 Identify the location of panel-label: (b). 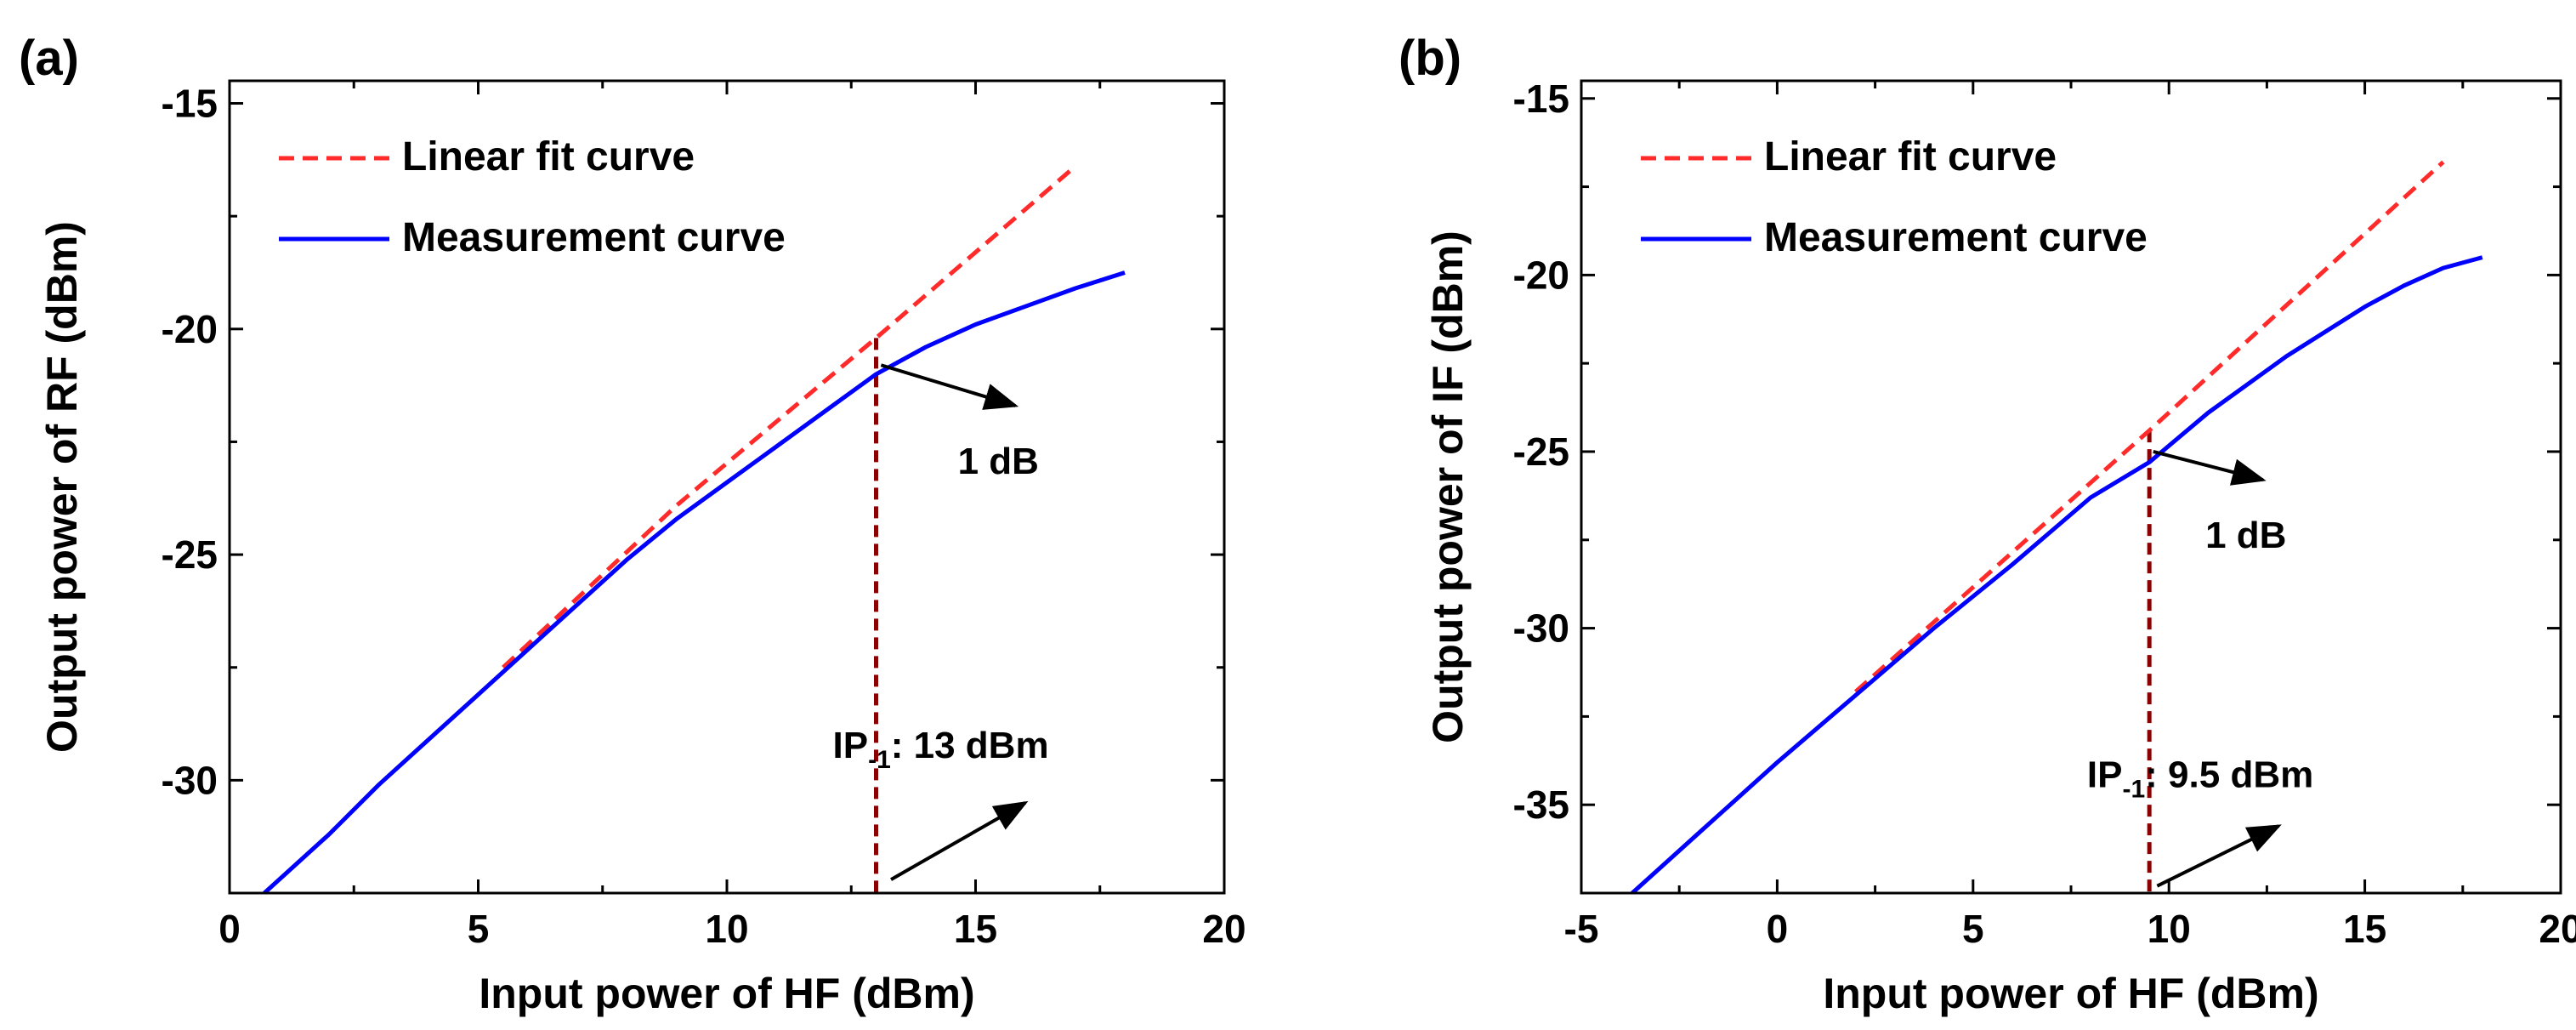
(1430, 58).